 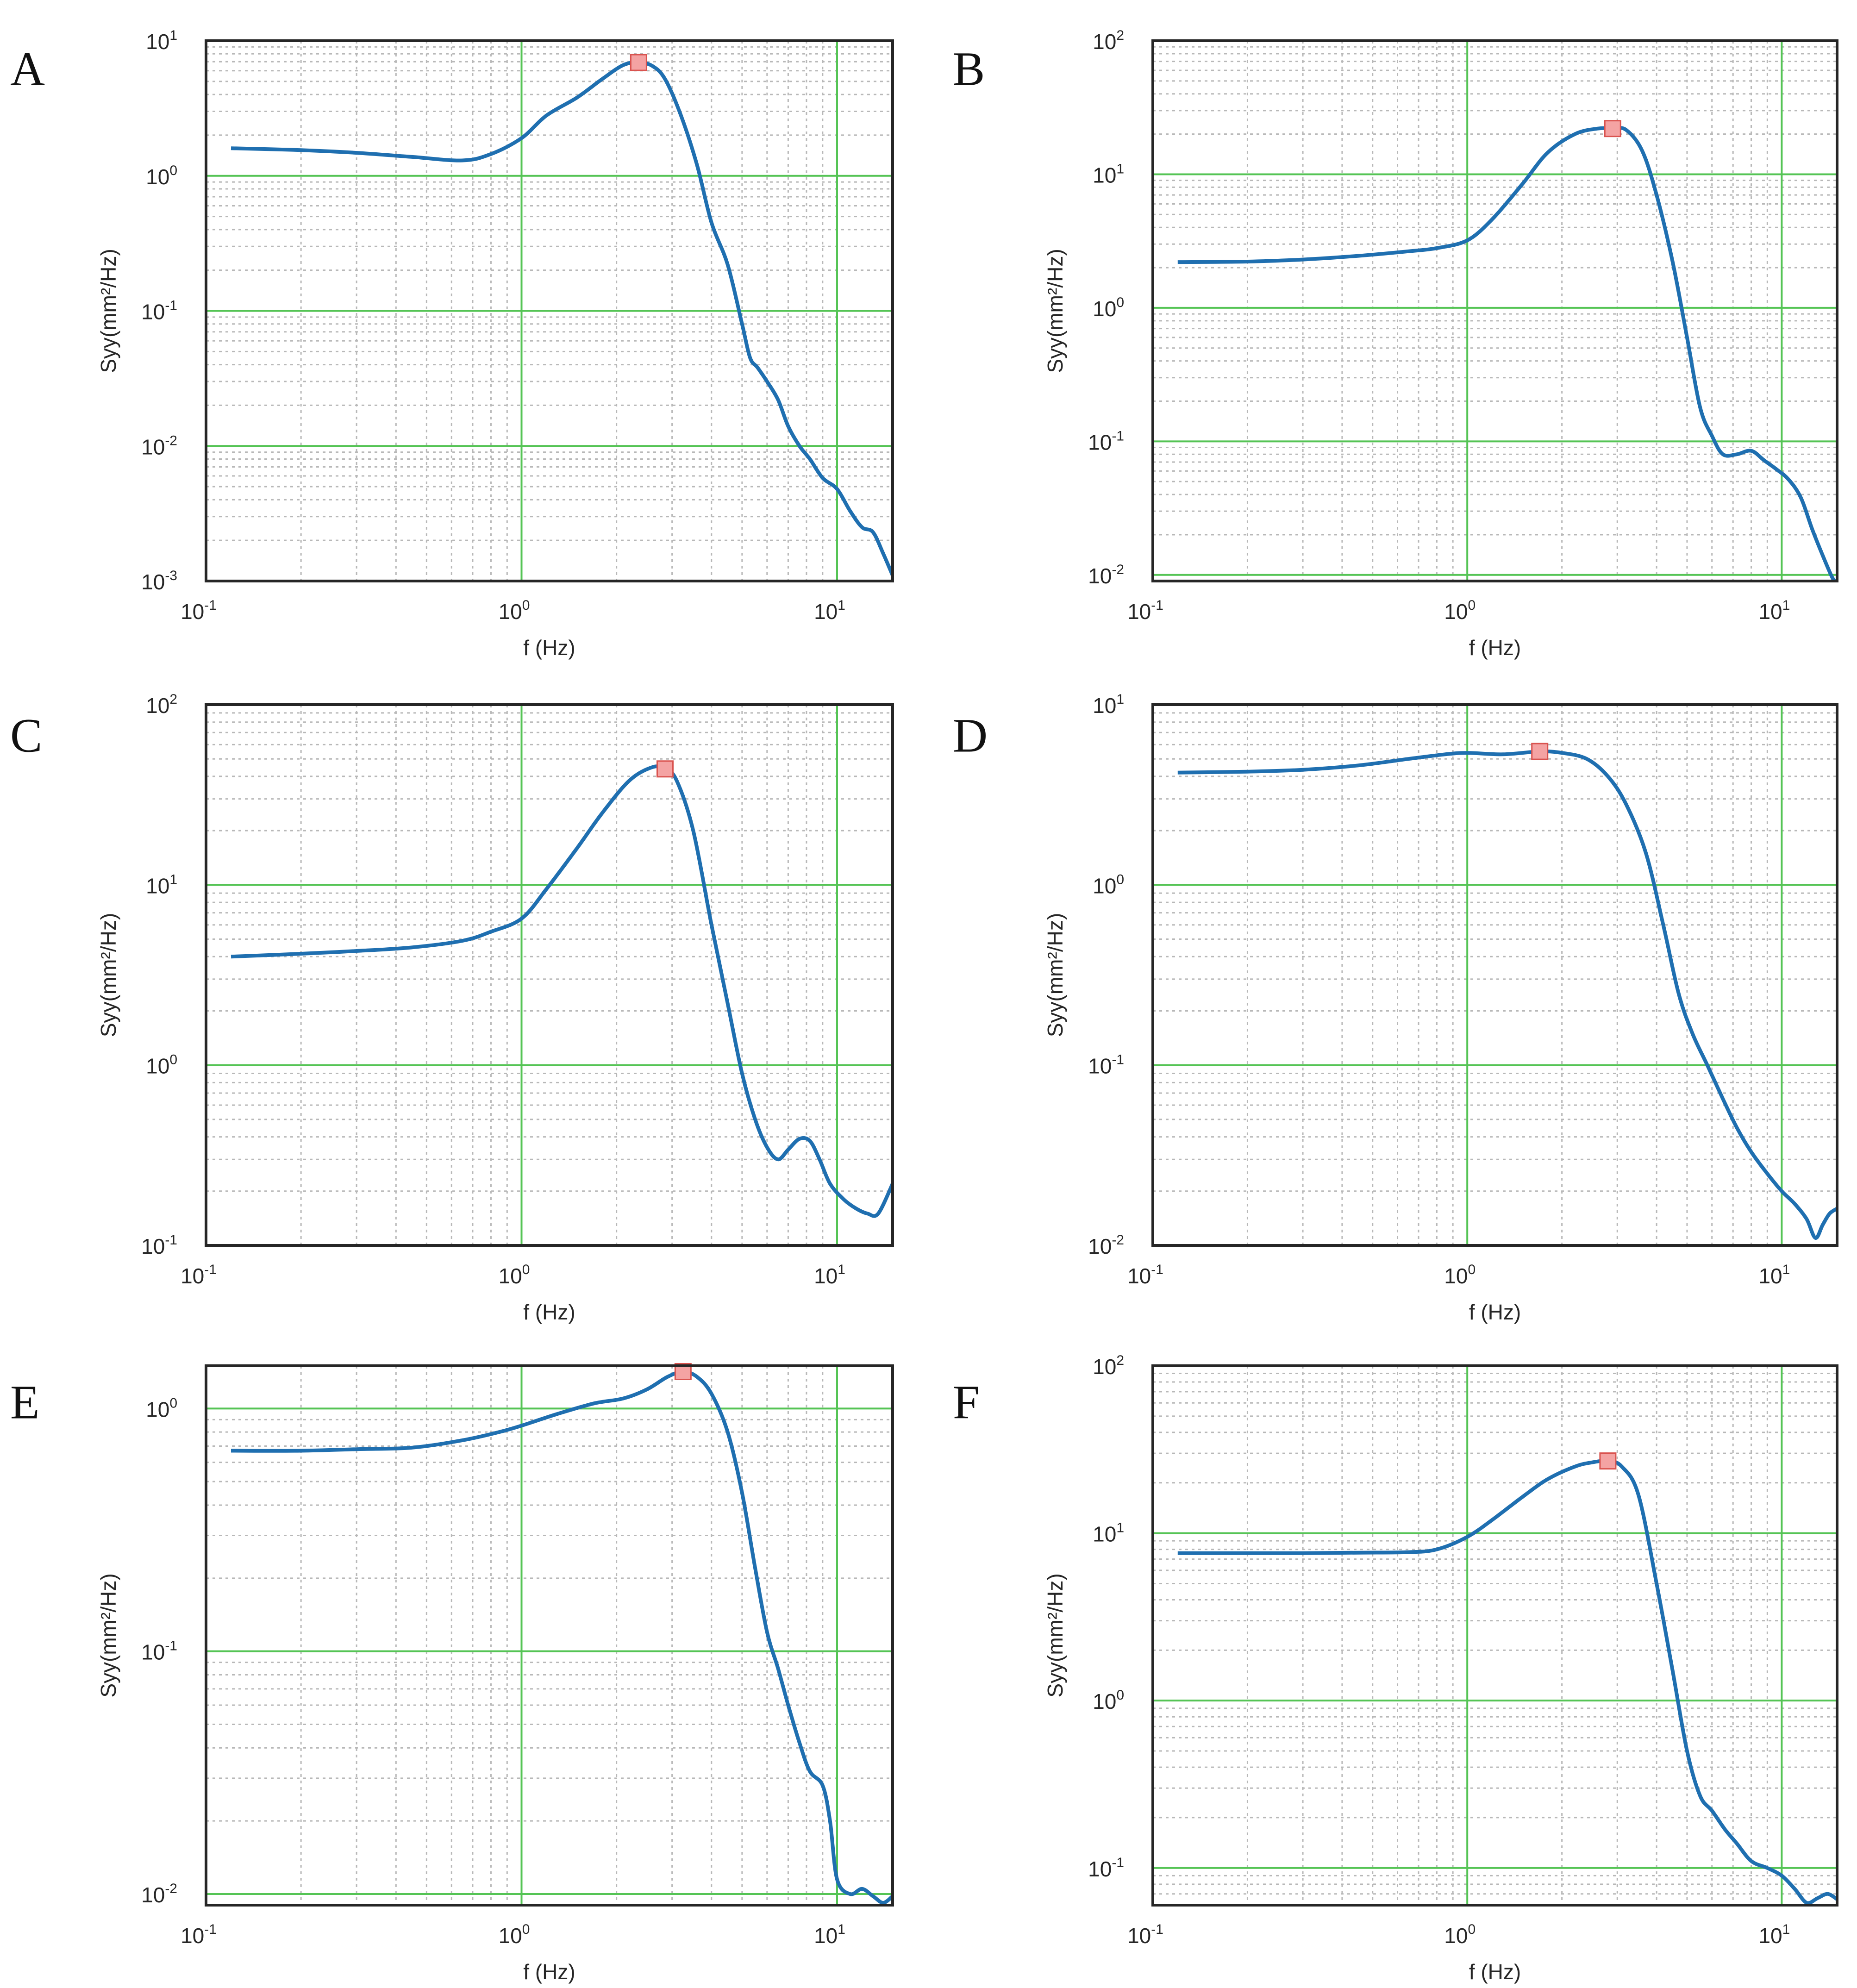 What do you see at coordinates (27, 69) in the screenshot?
I see `panel-letter: A` at bounding box center [27, 69].